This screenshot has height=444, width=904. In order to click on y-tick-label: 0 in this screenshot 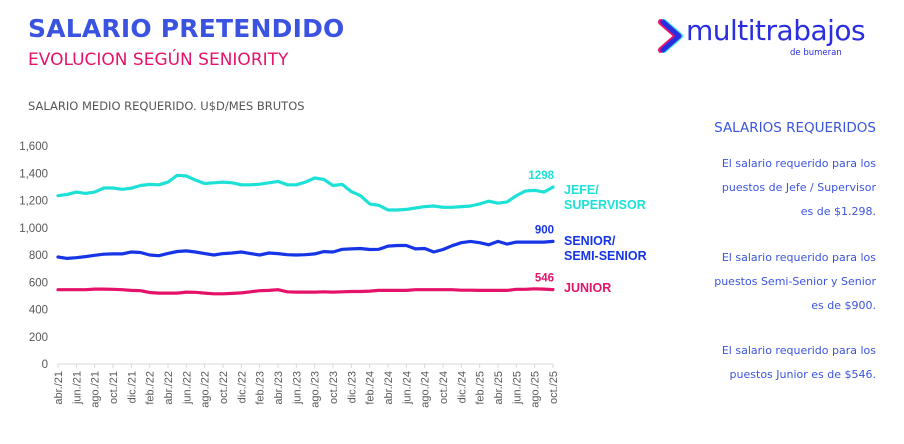, I will do `click(45, 365)`.